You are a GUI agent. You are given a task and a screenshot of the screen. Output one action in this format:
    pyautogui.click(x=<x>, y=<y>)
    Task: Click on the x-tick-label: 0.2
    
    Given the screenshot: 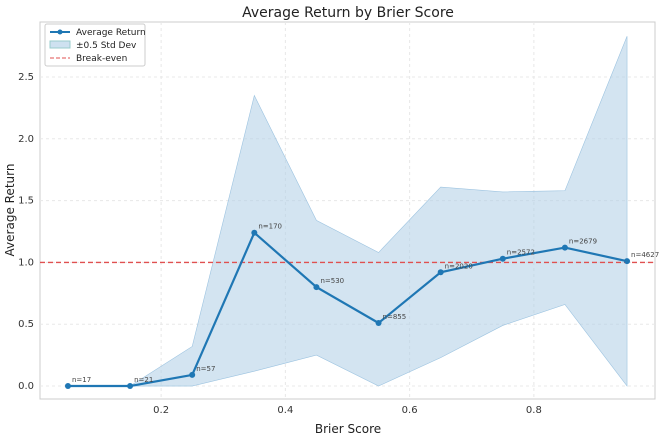 What is the action you would take?
    pyautogui.click(x=161, y=410)
    